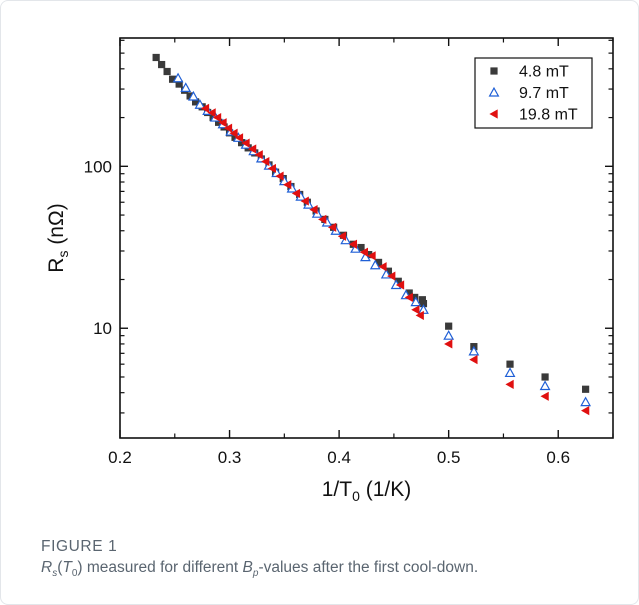 Image resolution: width=639 pixels, height=605 pixels. I want to click on caption-part: -values after the first cool-down., so click(368, 567).